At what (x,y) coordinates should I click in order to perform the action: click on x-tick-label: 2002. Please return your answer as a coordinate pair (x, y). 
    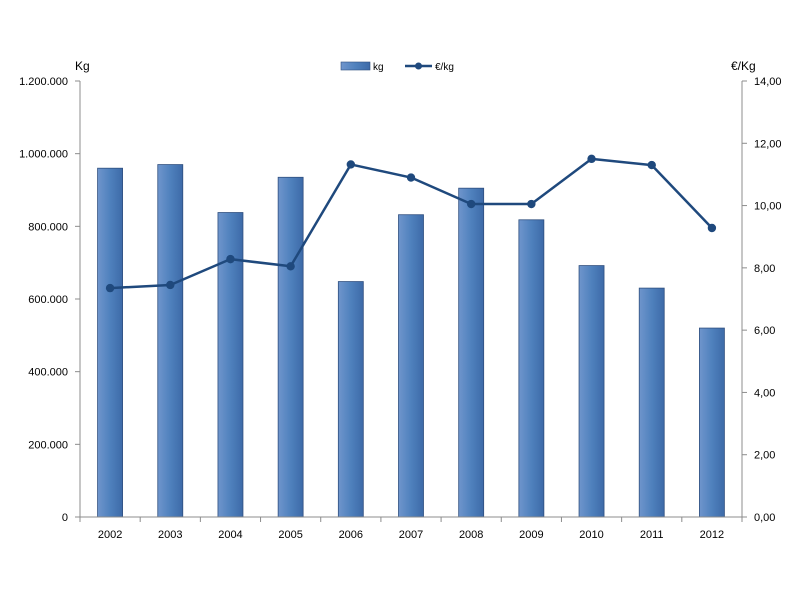
    Looking at the image, I should click on (110, 535).